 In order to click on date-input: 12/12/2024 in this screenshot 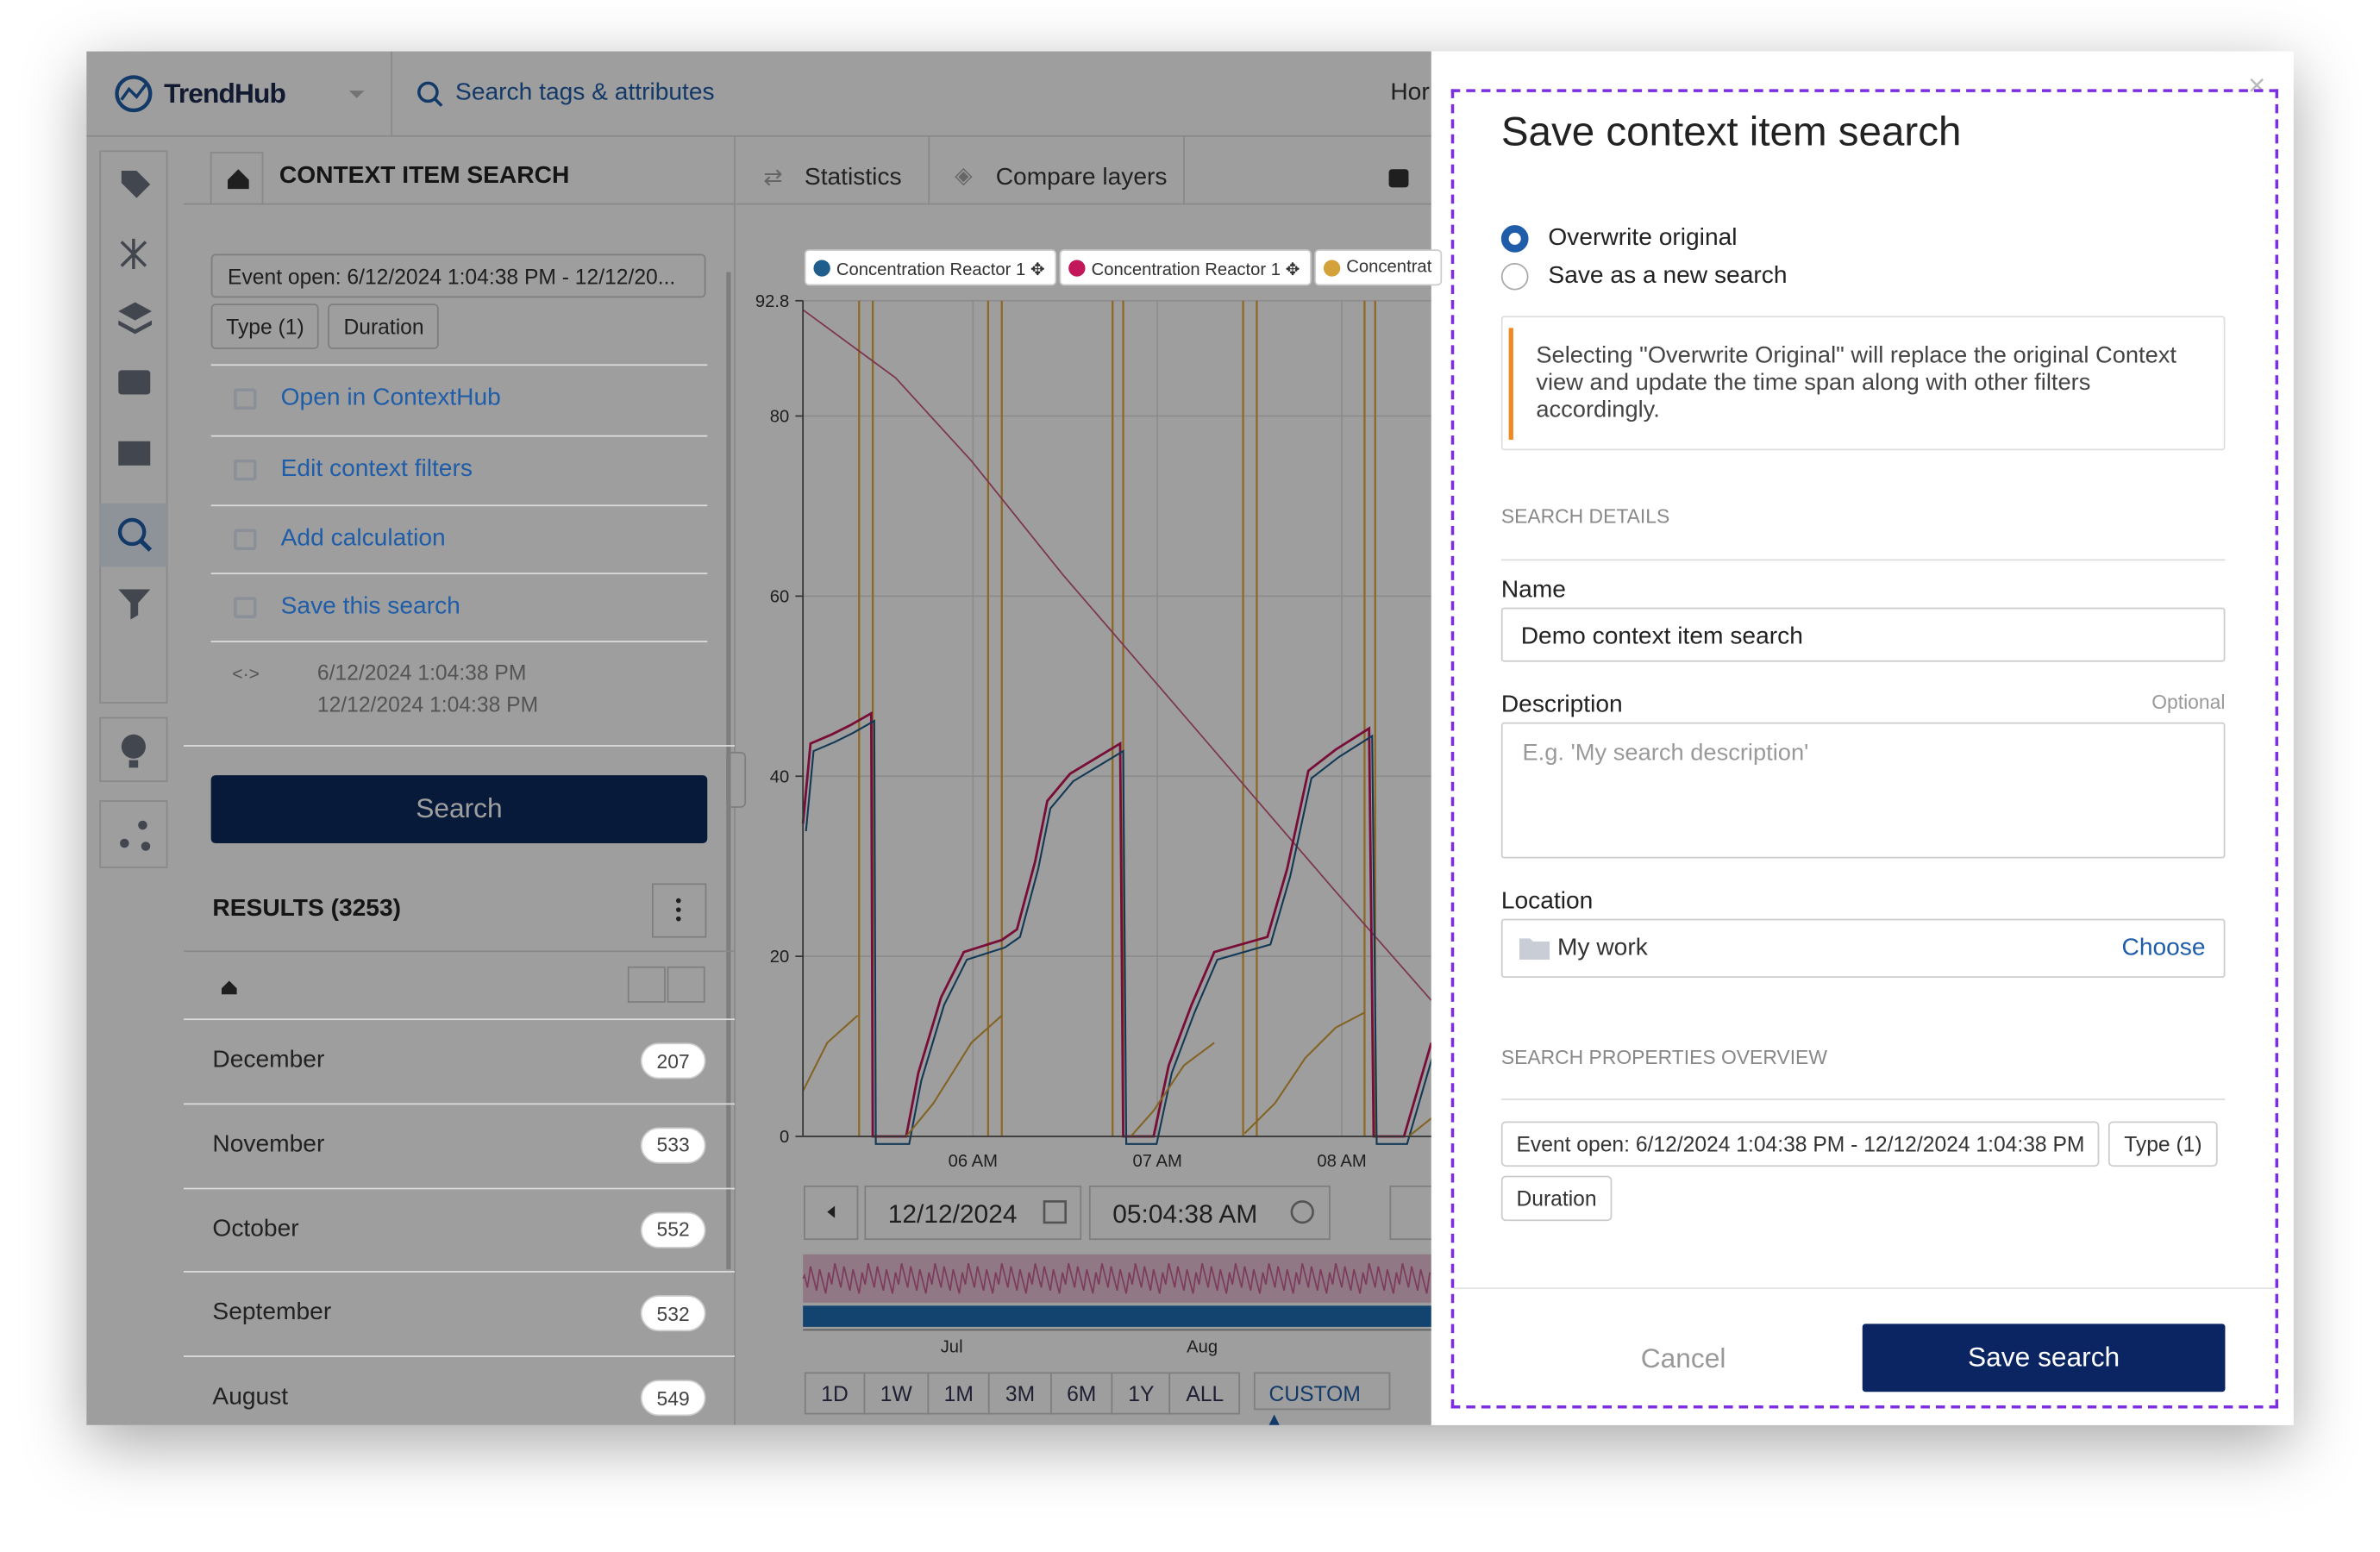, I will do `click(953, 1214)`.